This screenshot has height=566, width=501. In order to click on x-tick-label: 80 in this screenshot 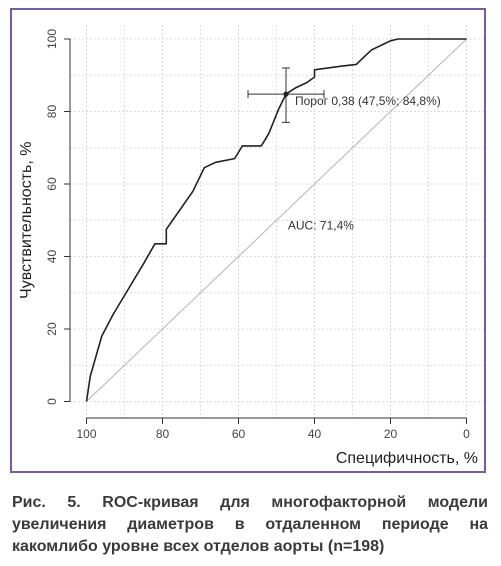, I will do `click(163, 434)`.